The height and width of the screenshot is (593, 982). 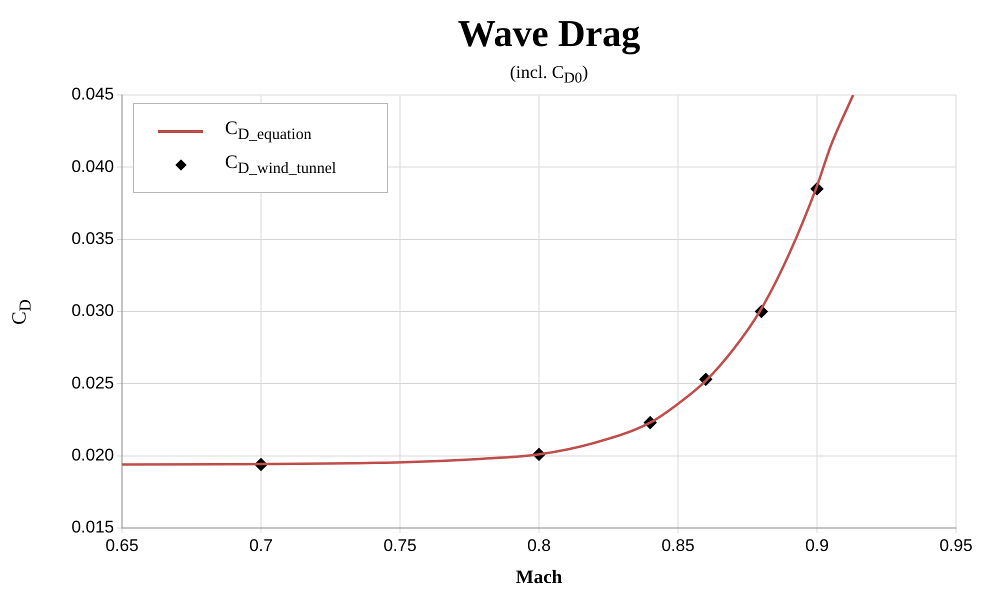 What do you see at coordinates (92, 382) in the screenshot?
I see `y-tick-label: 0.025` at bounding box center [92, 382].